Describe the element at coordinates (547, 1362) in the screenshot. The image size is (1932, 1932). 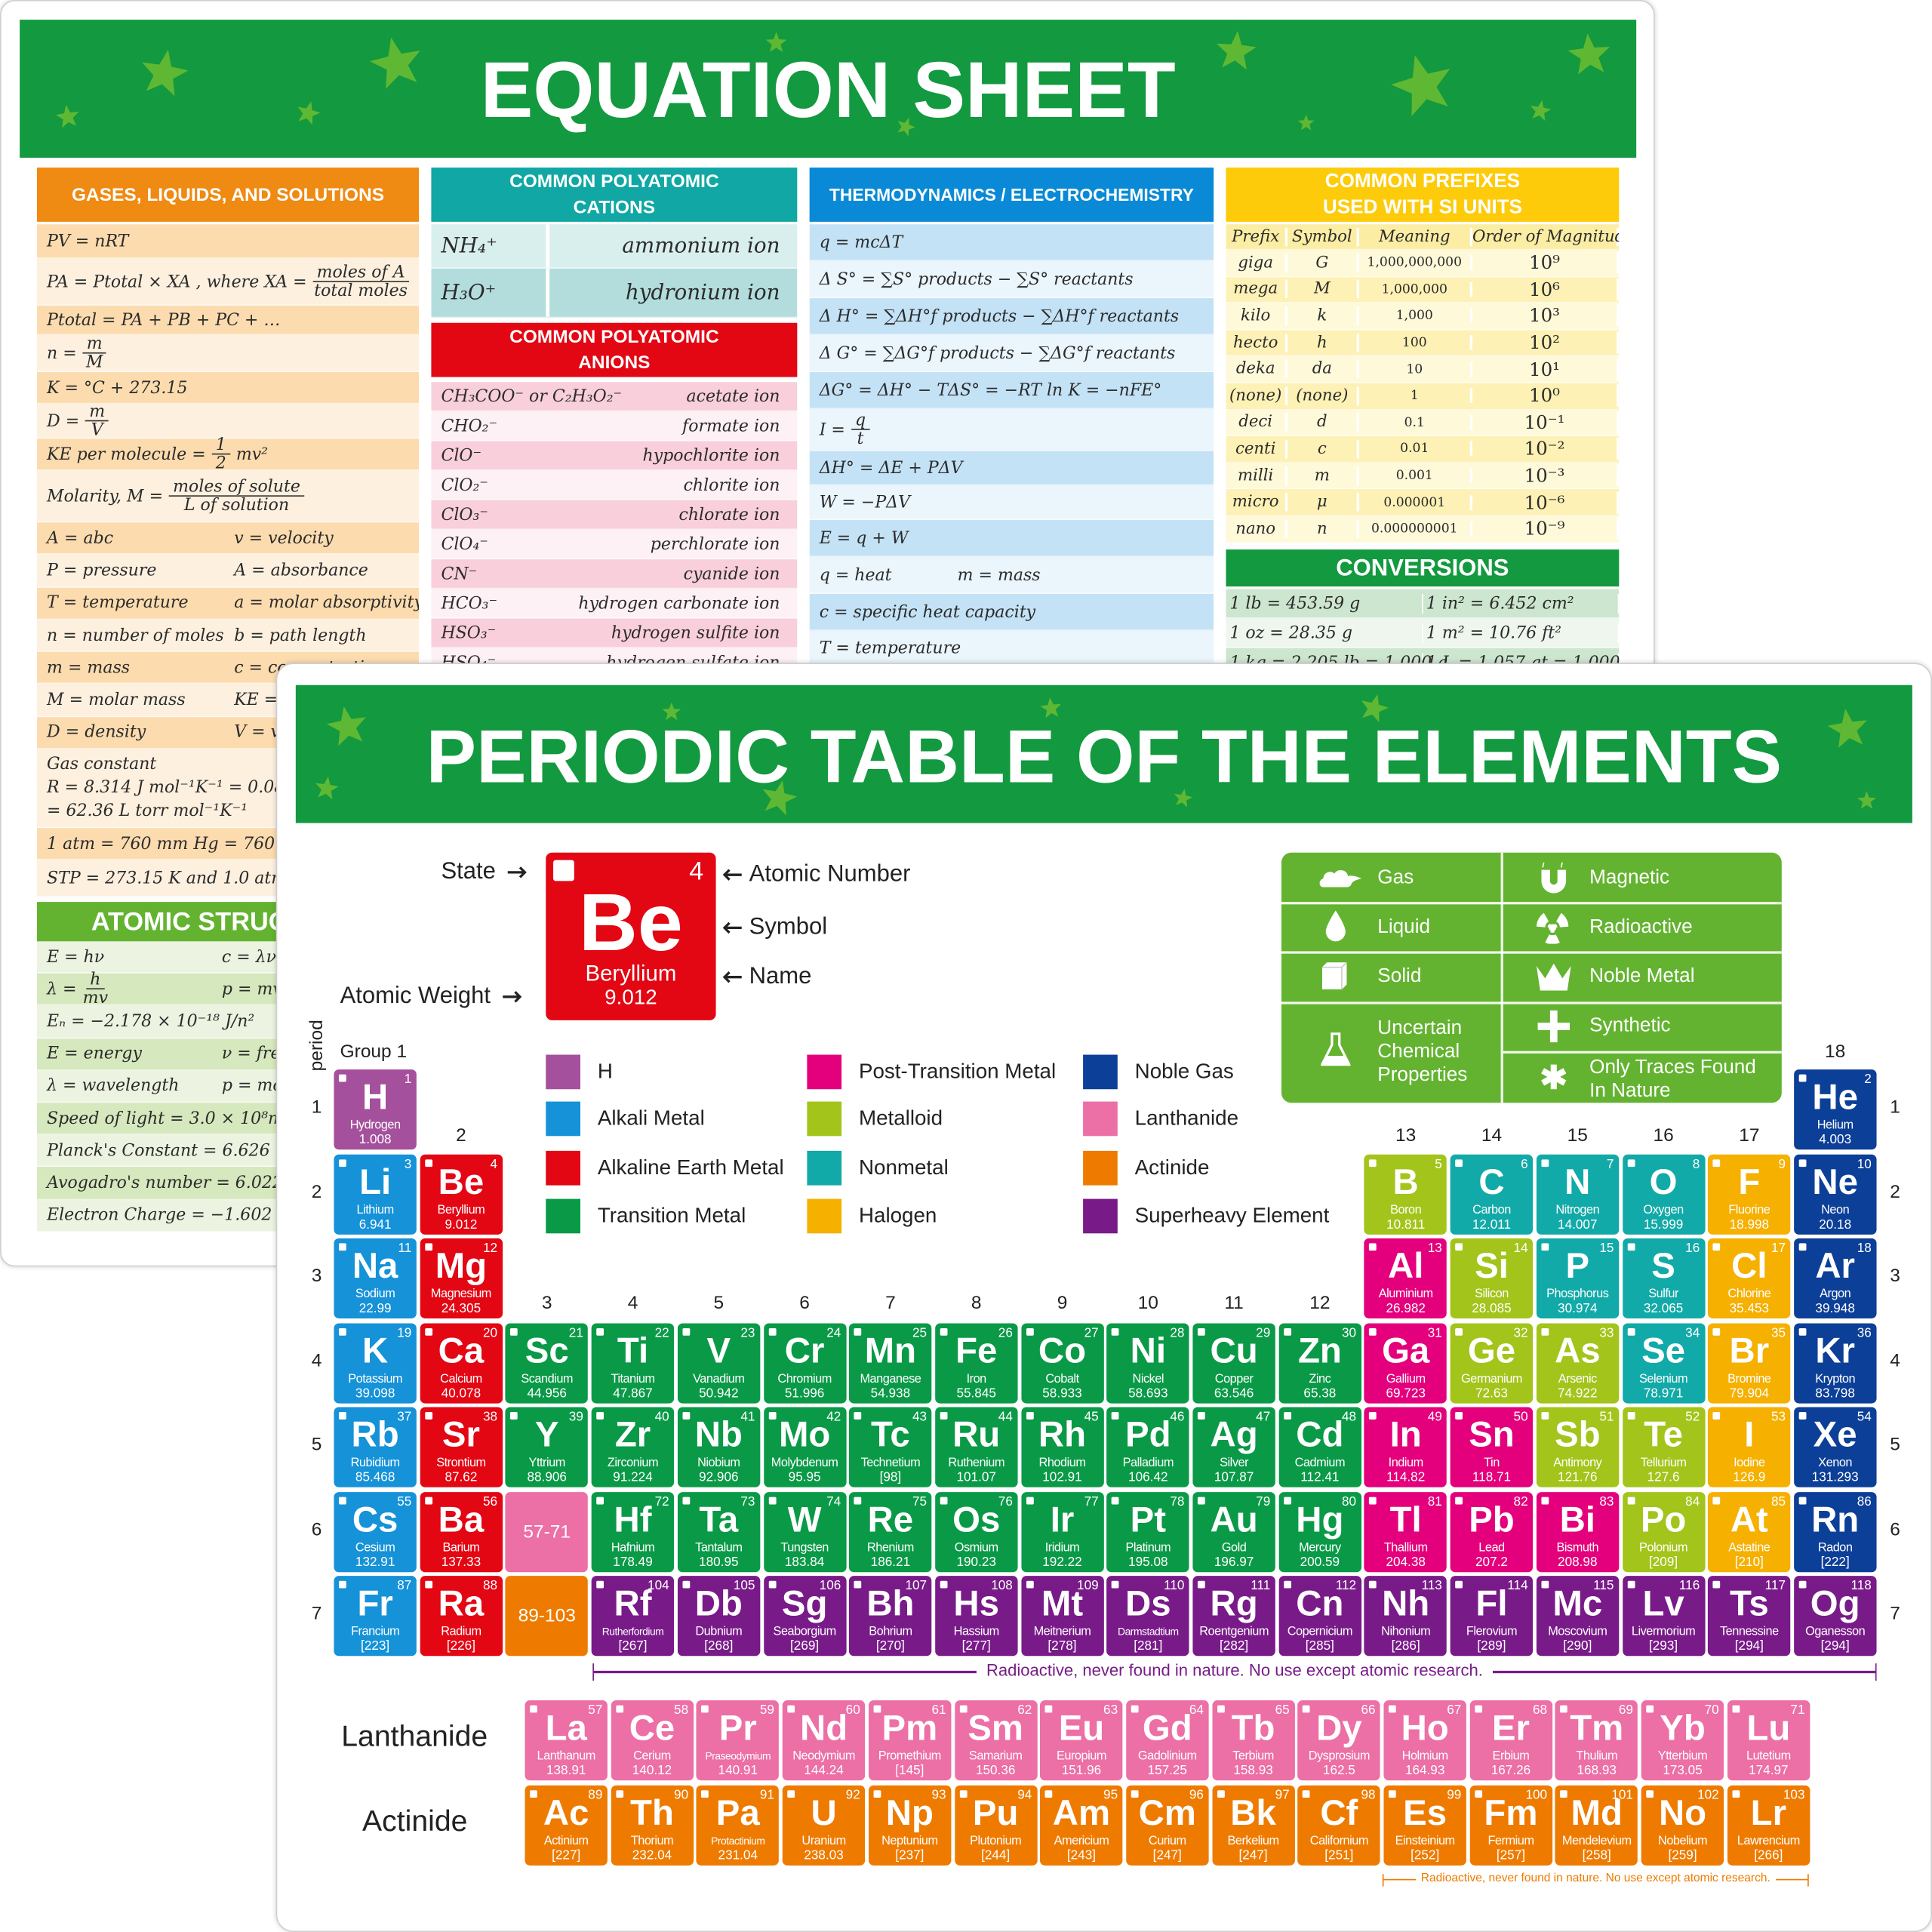
I see `element-scandium: 21 Sc Scandium 44.956` at that location.